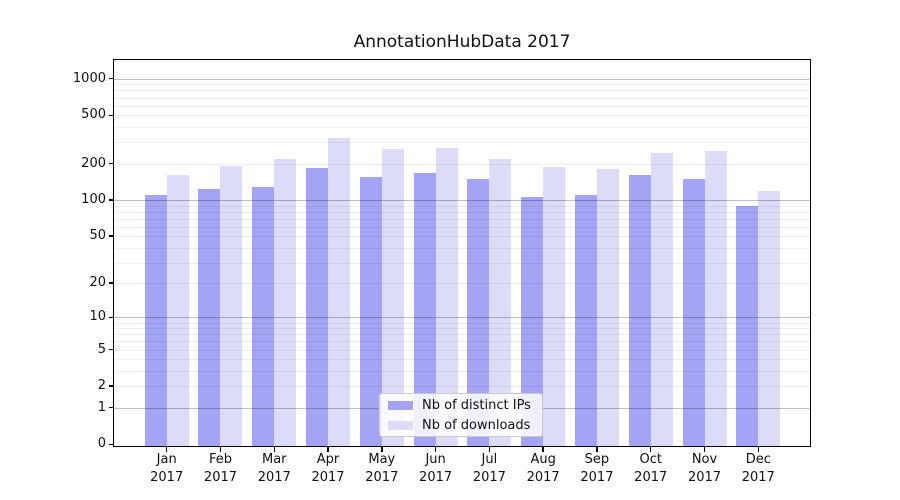  What do you see at coordinates (97, 317) in the screenshot?
I see `y-tick-label: 10` at bounding box center [97, 317].